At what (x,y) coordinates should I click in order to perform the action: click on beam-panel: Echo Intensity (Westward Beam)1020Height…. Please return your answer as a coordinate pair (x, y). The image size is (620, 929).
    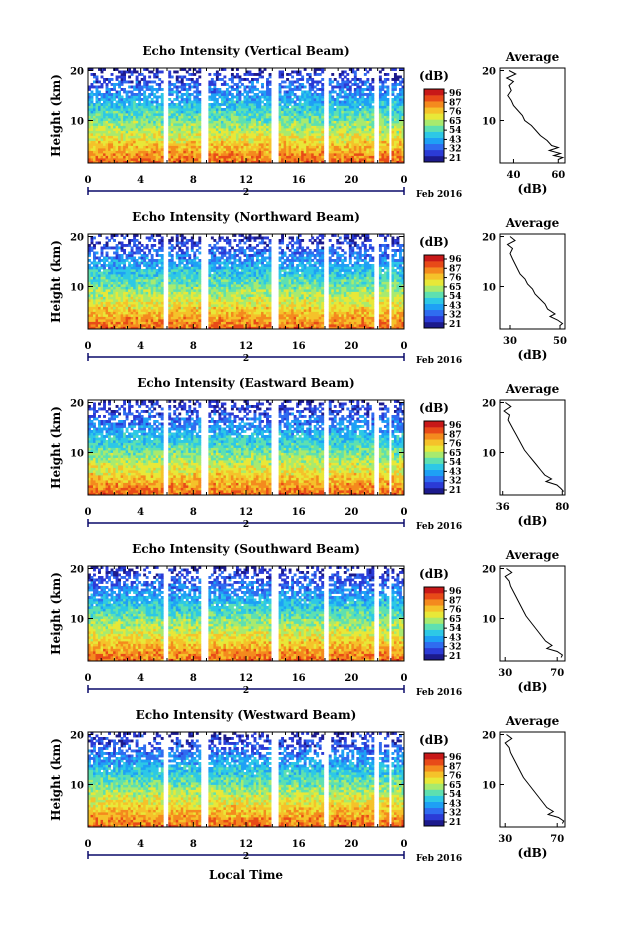
    Looking at the image, I should click on (307, 786).